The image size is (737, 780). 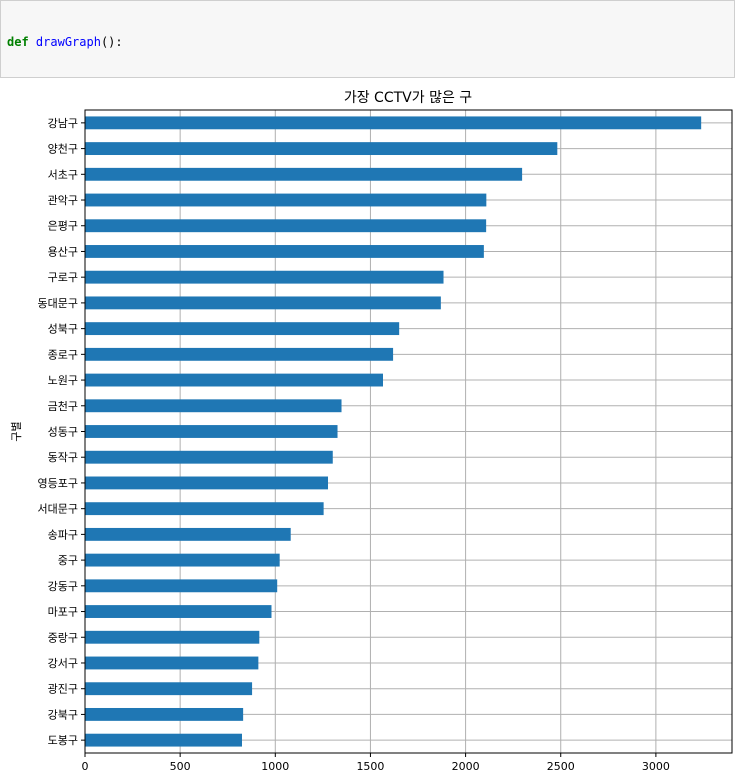 I want to click on y-tick-label: 관악구, so click(x=63, y=200).